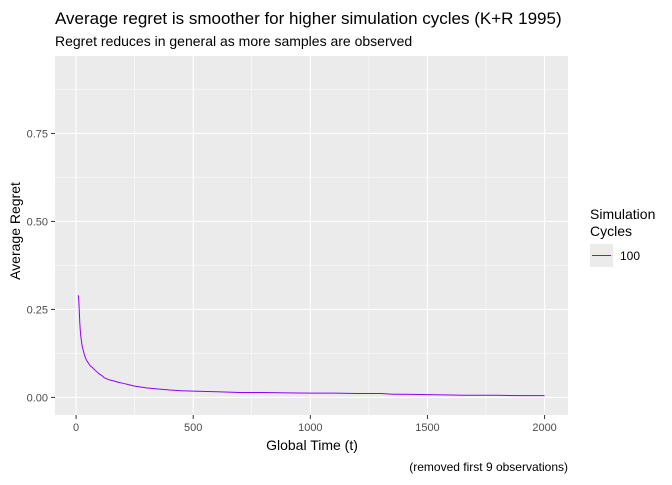  Describe the element at coordinates (15, 231) in the screenshot. I see `y-axis-label: Average Regret` at that location.